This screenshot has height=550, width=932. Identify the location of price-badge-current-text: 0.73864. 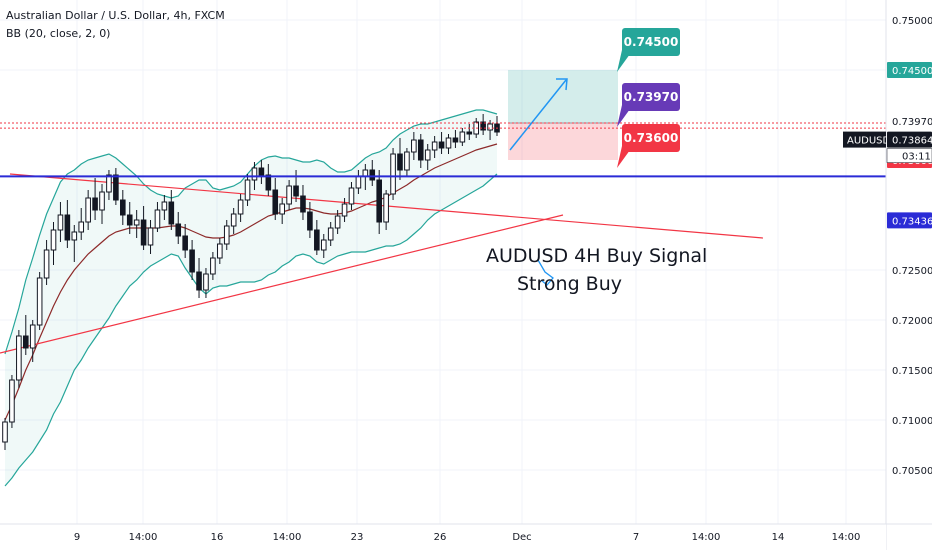
(912, 141).